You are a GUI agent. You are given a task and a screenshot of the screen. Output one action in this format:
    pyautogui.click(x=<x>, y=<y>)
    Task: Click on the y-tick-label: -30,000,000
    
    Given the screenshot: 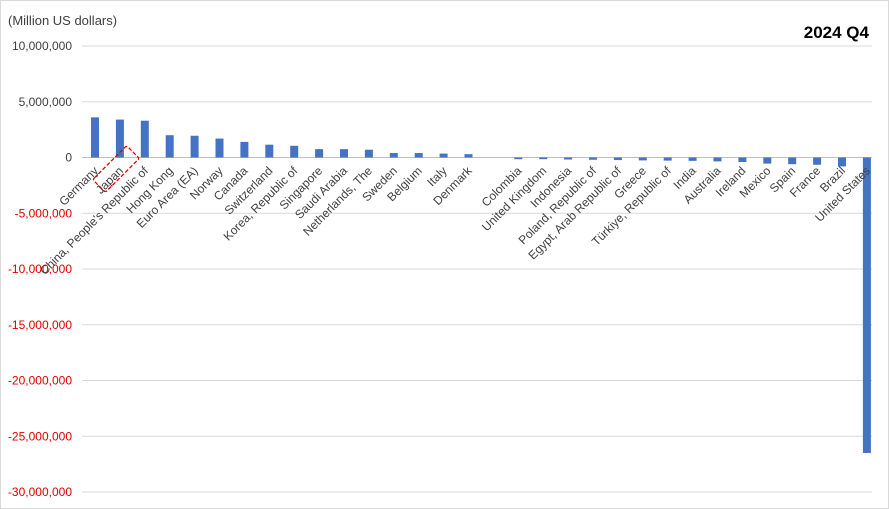 What is the action you would take?
    pyautogui.click(x=40, y=492)
    